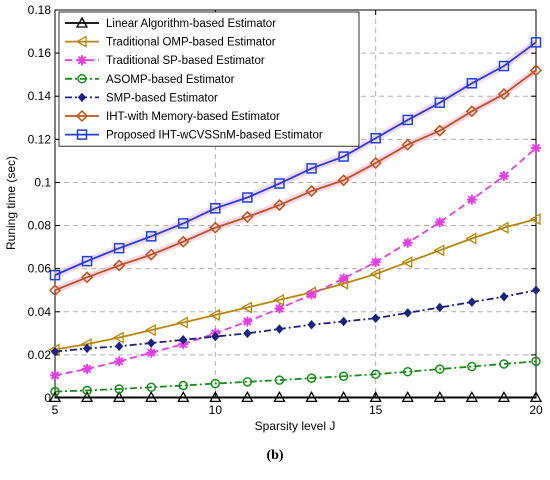 The width and height of the screenshot is (550, 480). What do you see at coordinates (42, 182) in the screenshot?
I see `y-tick-label: 0.1` at bounding box center [42, 182].